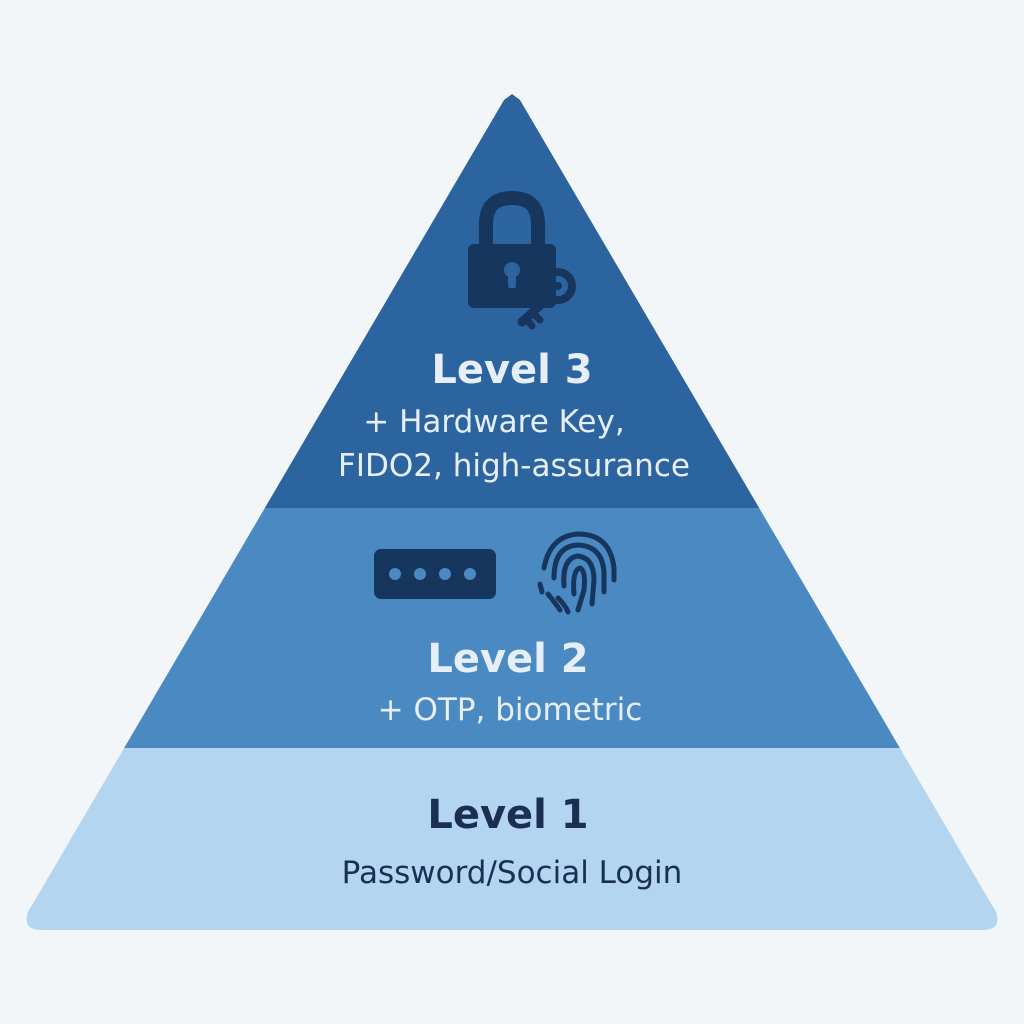 The width and height of the screenshot is (1024, 1024). What do you see at coordinates (546, 299) in the screenshot?
I see `key-icon` at bounding box center [546, 299].